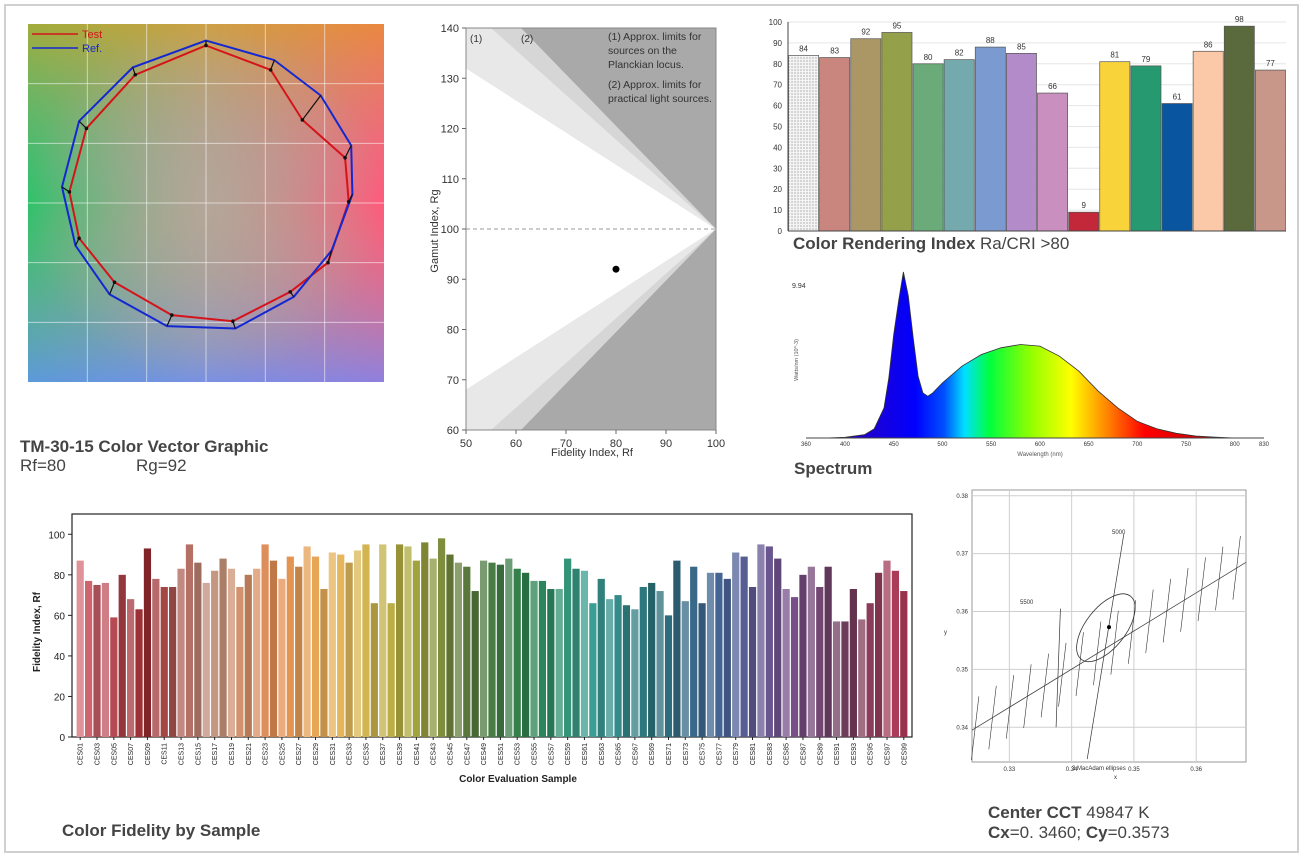  What do you see at coordinates (1119, 533) in the screenshot?
I see `cct-label-5000: 5000` at bounding box center [1119, 533].